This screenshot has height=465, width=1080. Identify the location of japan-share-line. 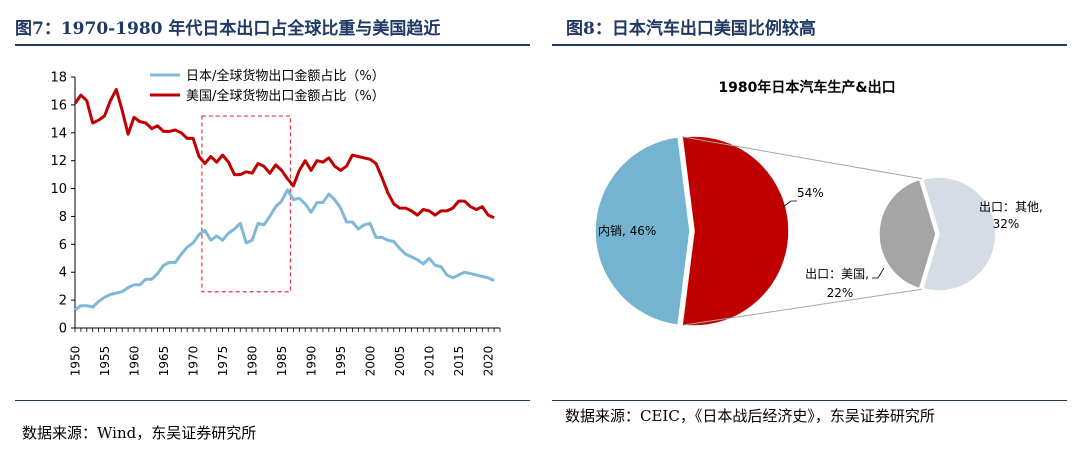
(284, 250).